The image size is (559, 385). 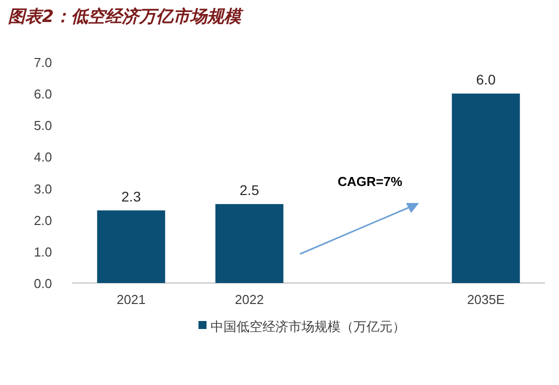 What do you see at coordinates (43, 220) in the screenshot?
I see `y-tick-label: 2.0` at bounding box center [43, 220].